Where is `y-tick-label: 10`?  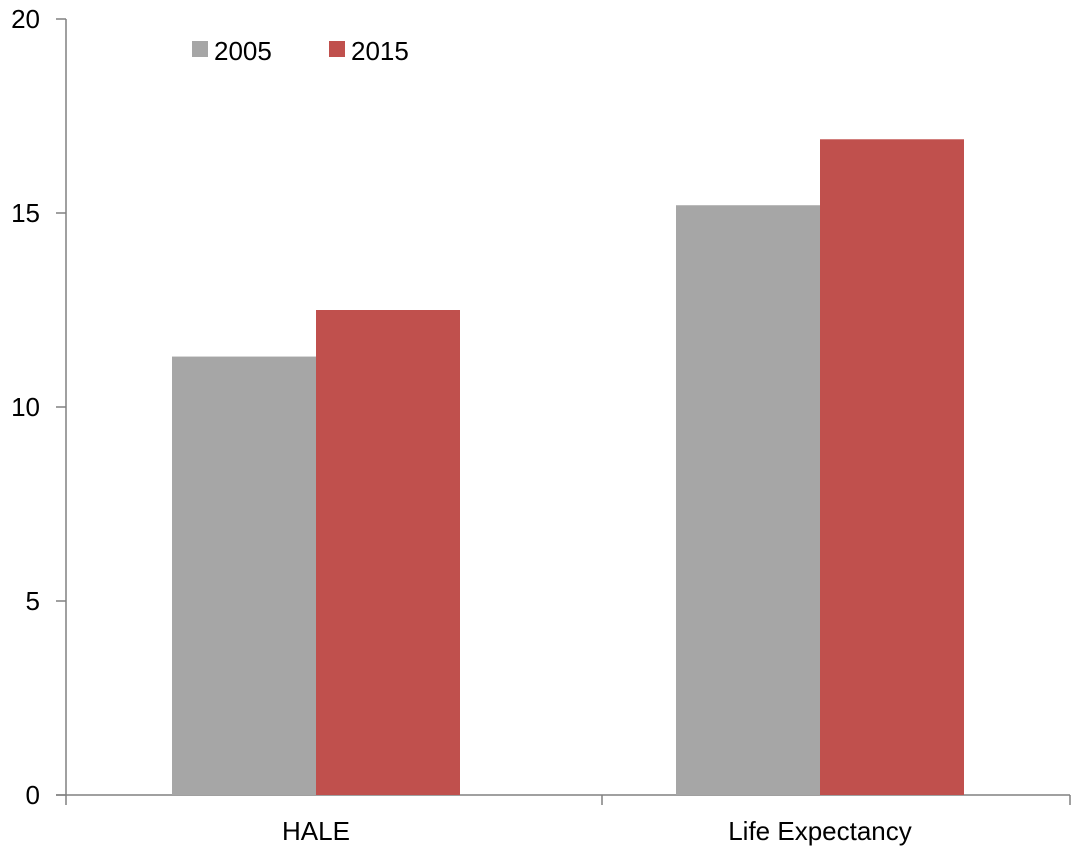 y-tick-label: 10 is located at coordinates (25, 407).